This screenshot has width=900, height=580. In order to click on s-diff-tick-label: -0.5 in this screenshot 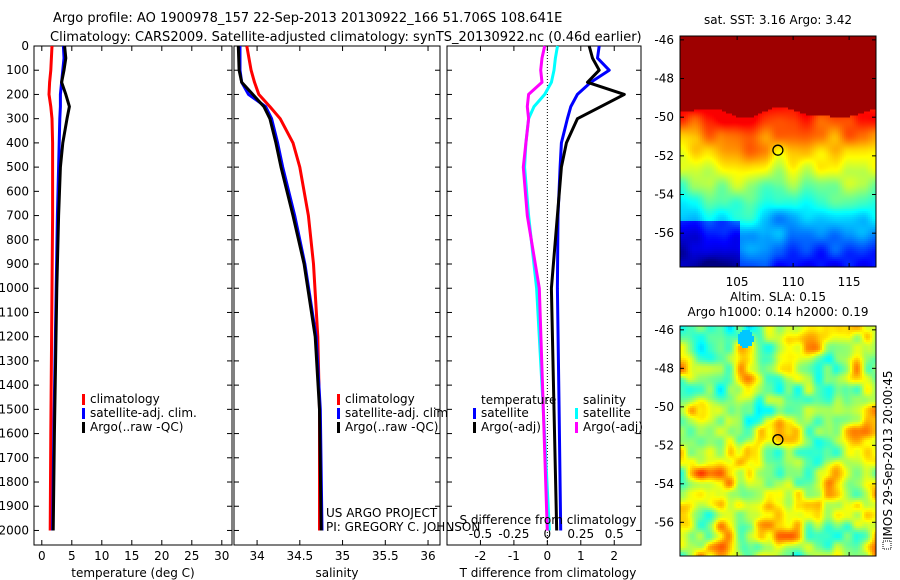, I will do `click(480, 534)`.